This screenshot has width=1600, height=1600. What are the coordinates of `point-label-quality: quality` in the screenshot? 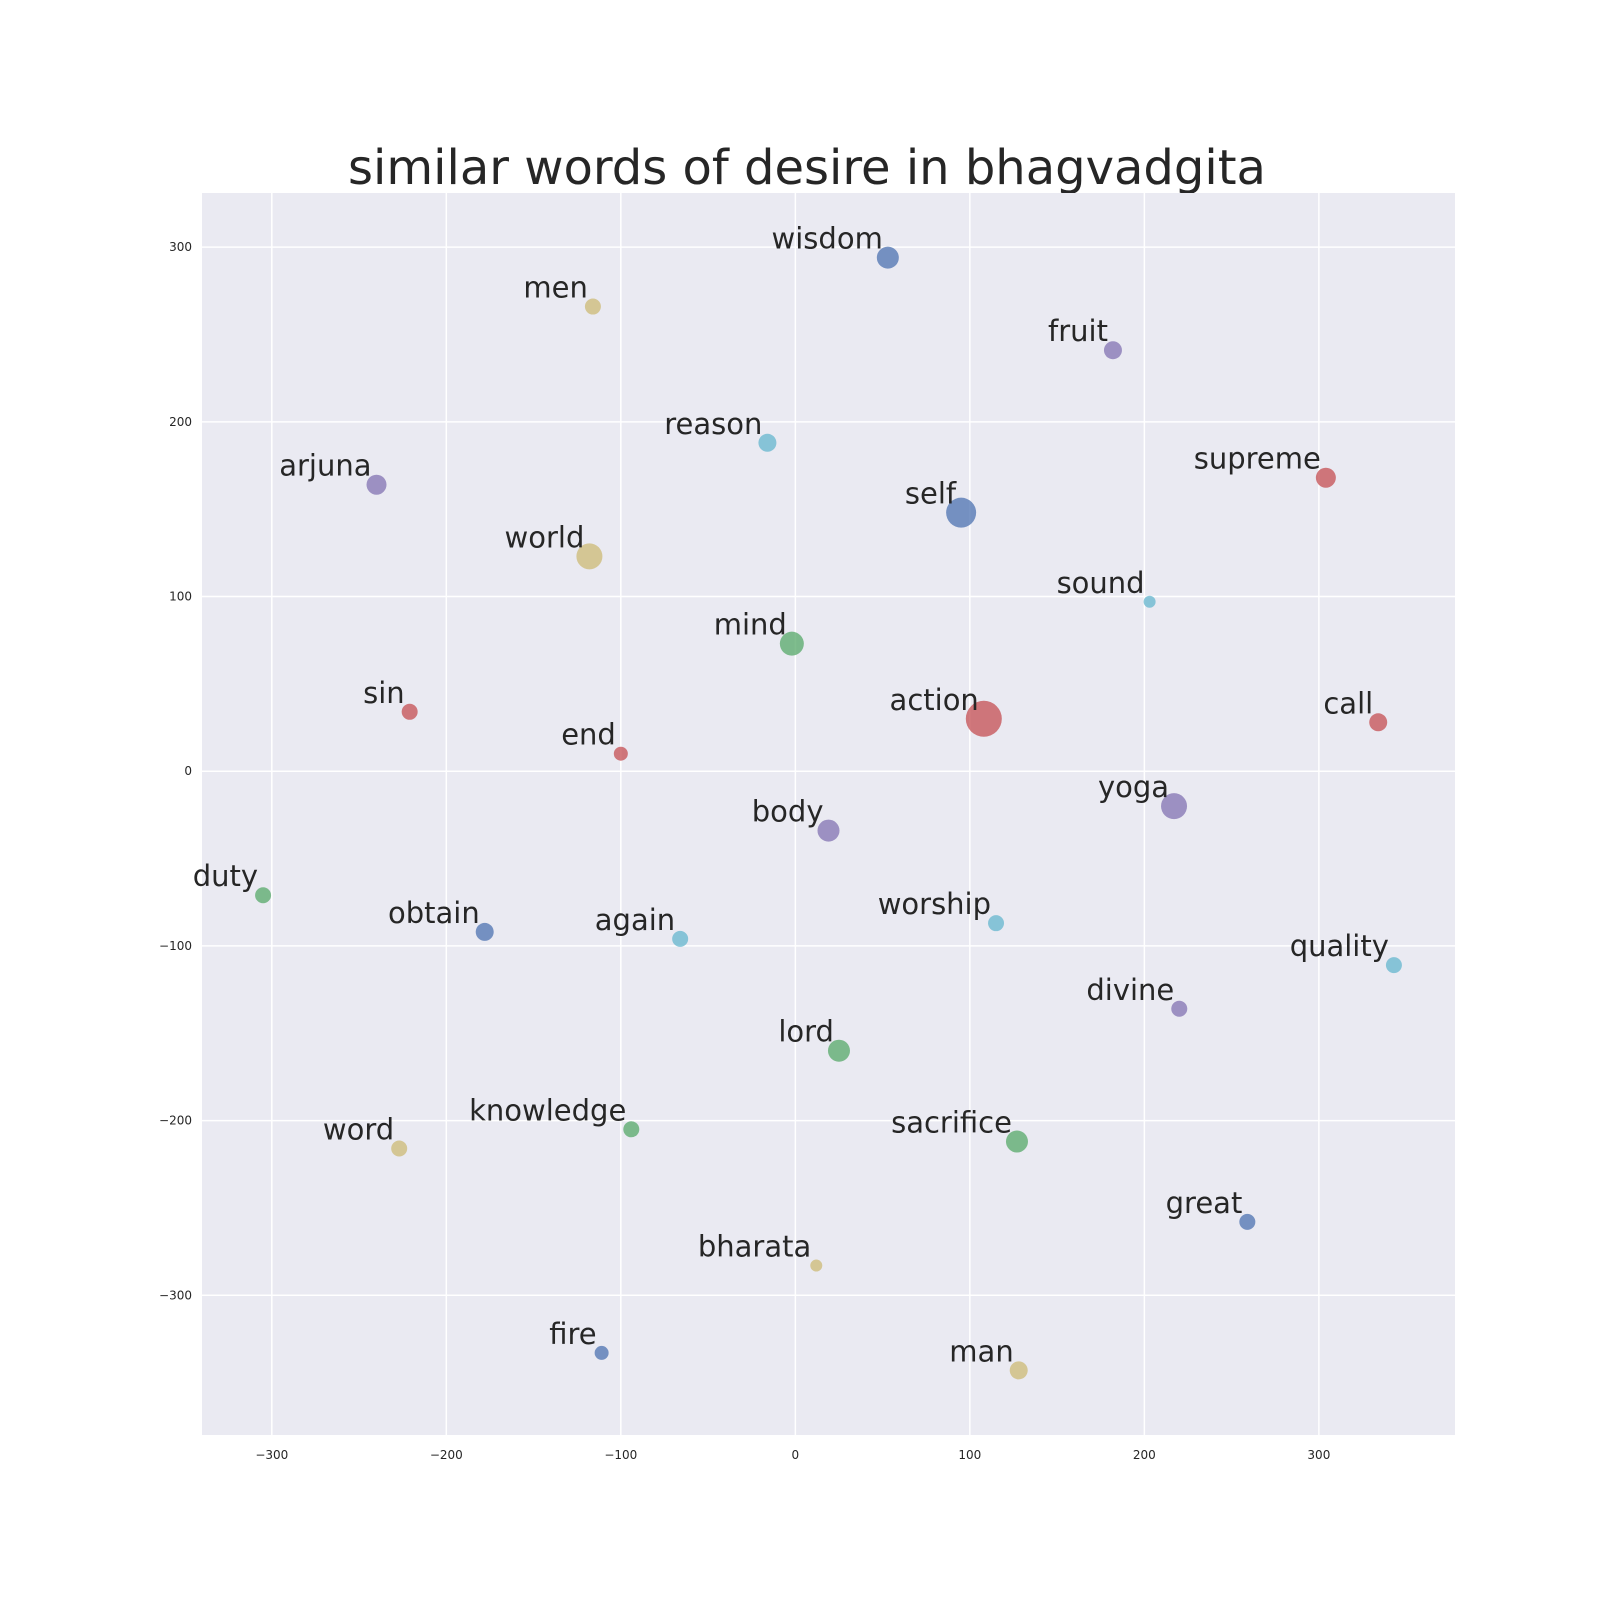 It's located at (1339, 946).